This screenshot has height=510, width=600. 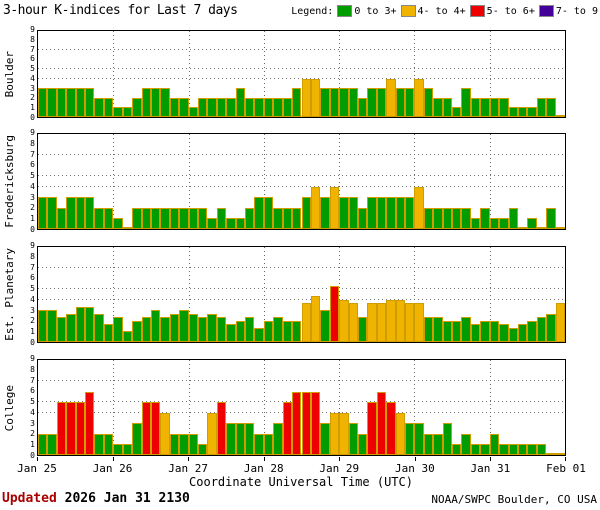 I want to click on station-label-college: College, so click(x=9, y=407).